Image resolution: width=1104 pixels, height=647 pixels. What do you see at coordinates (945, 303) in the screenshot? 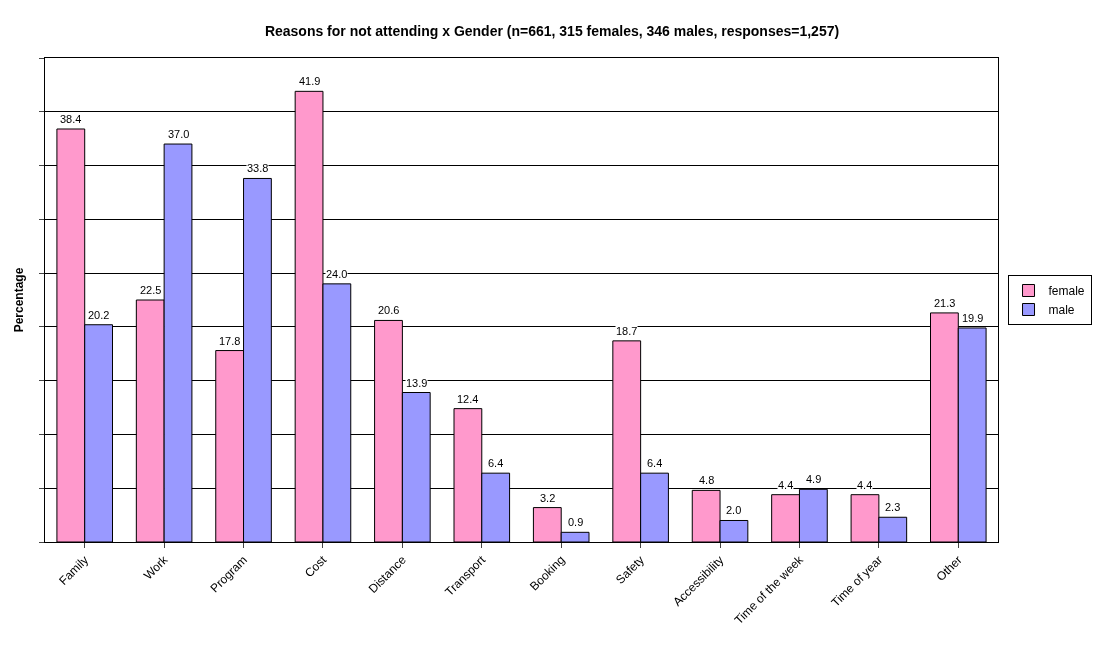
I see `data-label: 21.3` at bounding box center [945, 303].